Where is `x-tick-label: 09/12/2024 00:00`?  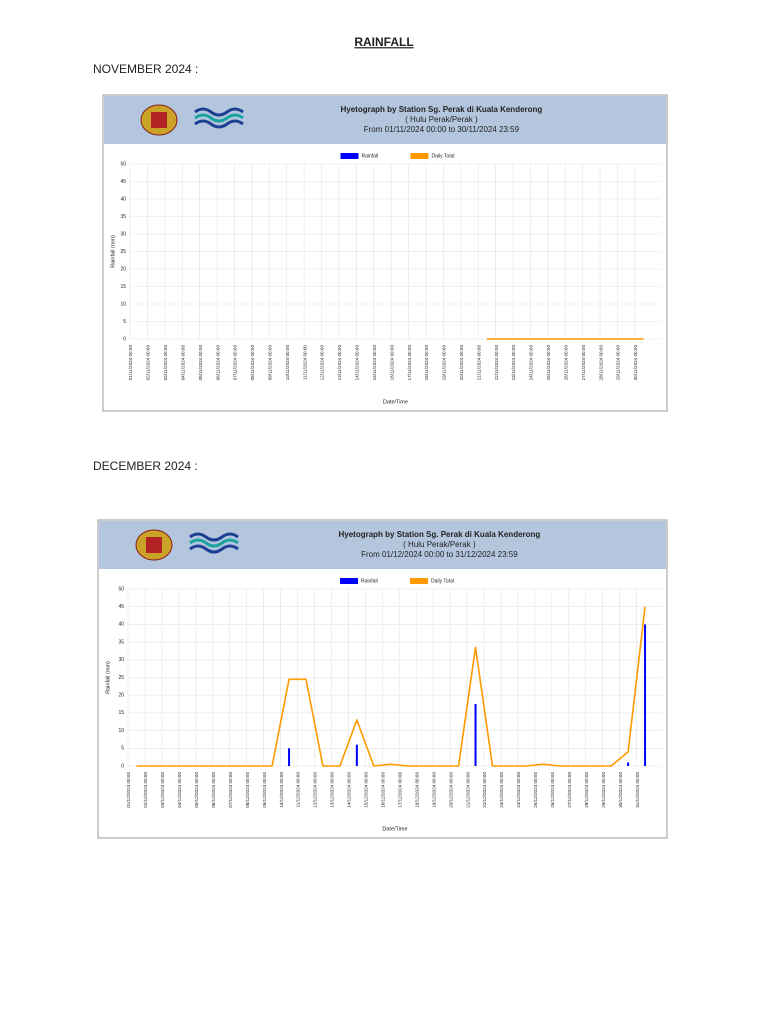 x-tick-label: 09/12/2024 00:00 is located at coordinates (264, 790).